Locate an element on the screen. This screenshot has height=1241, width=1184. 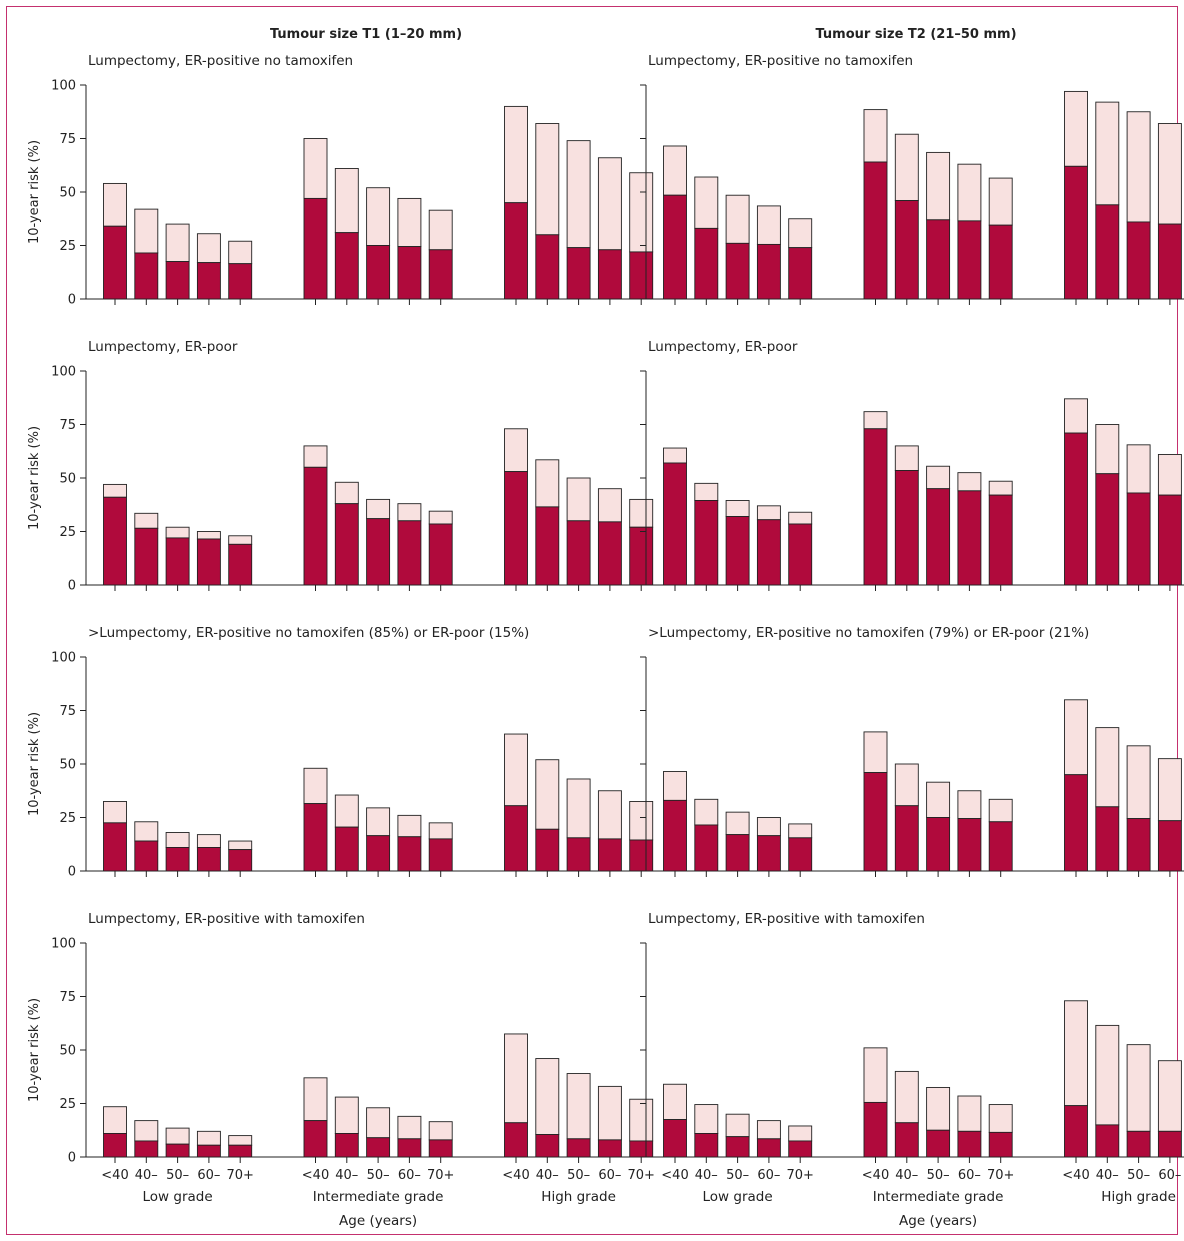
x-tick-label: 40– is located at coordinates (906, 1175).